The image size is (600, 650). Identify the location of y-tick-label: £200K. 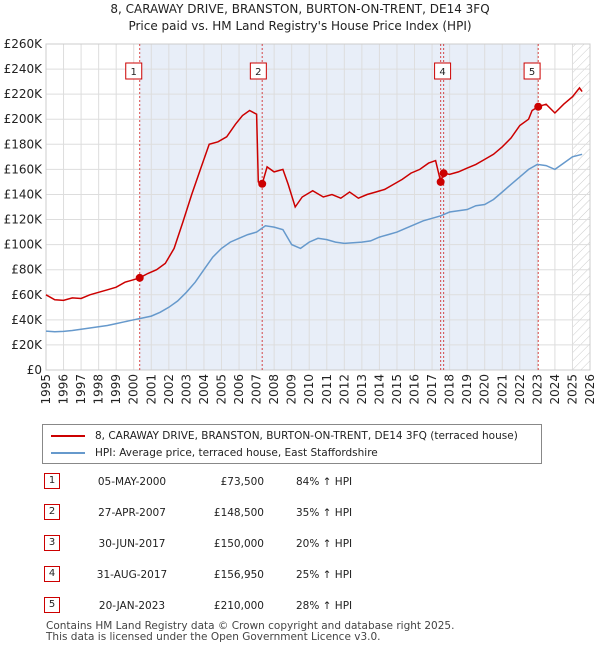
(24, 119).